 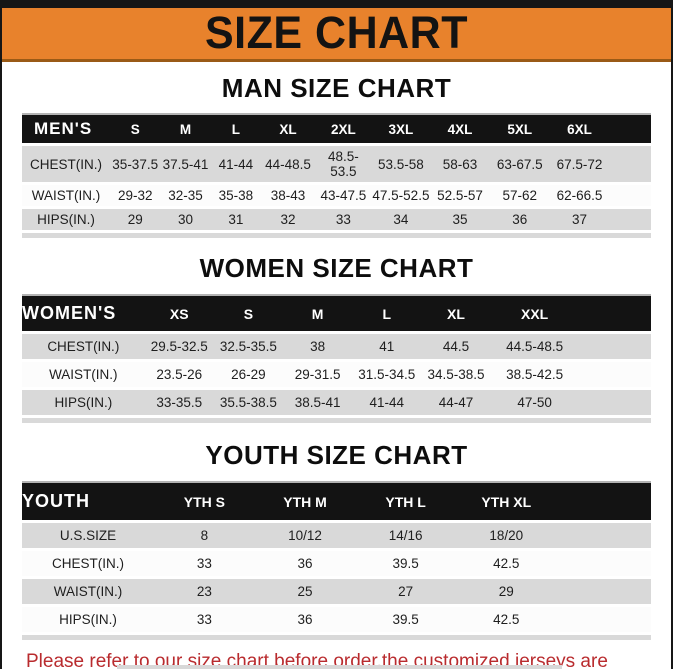 What do you see at coordinates (236, 195) in the screenshot?
I see `size-value-cell: 35-38` at bounding box center [236, 195].